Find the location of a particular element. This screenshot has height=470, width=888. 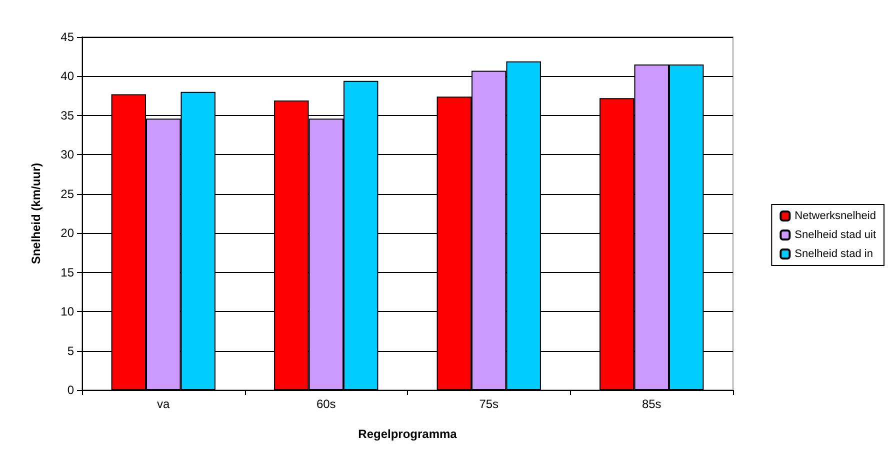

legend-label: Netwerksnelheid is located at coordinates (835, 216).